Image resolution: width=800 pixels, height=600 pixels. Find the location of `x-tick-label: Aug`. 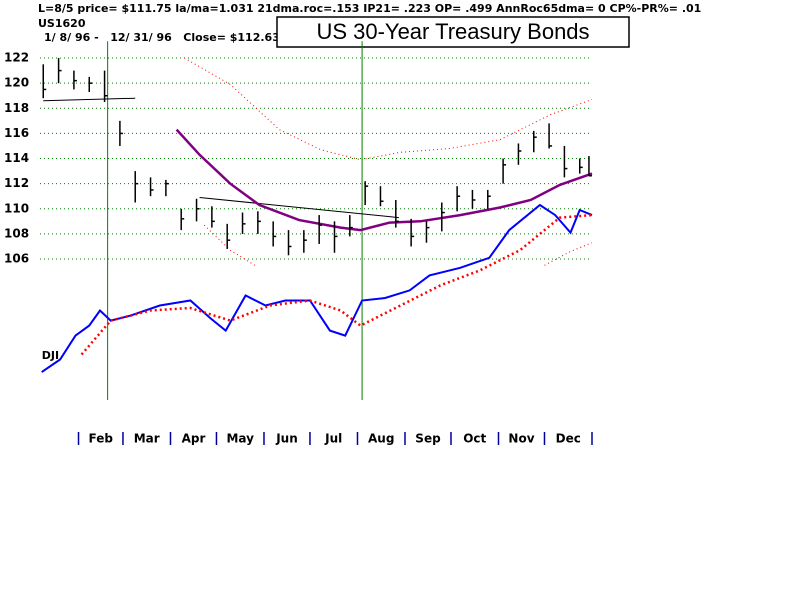

x-tick-label: Aug is located at coordinates (381, 439).